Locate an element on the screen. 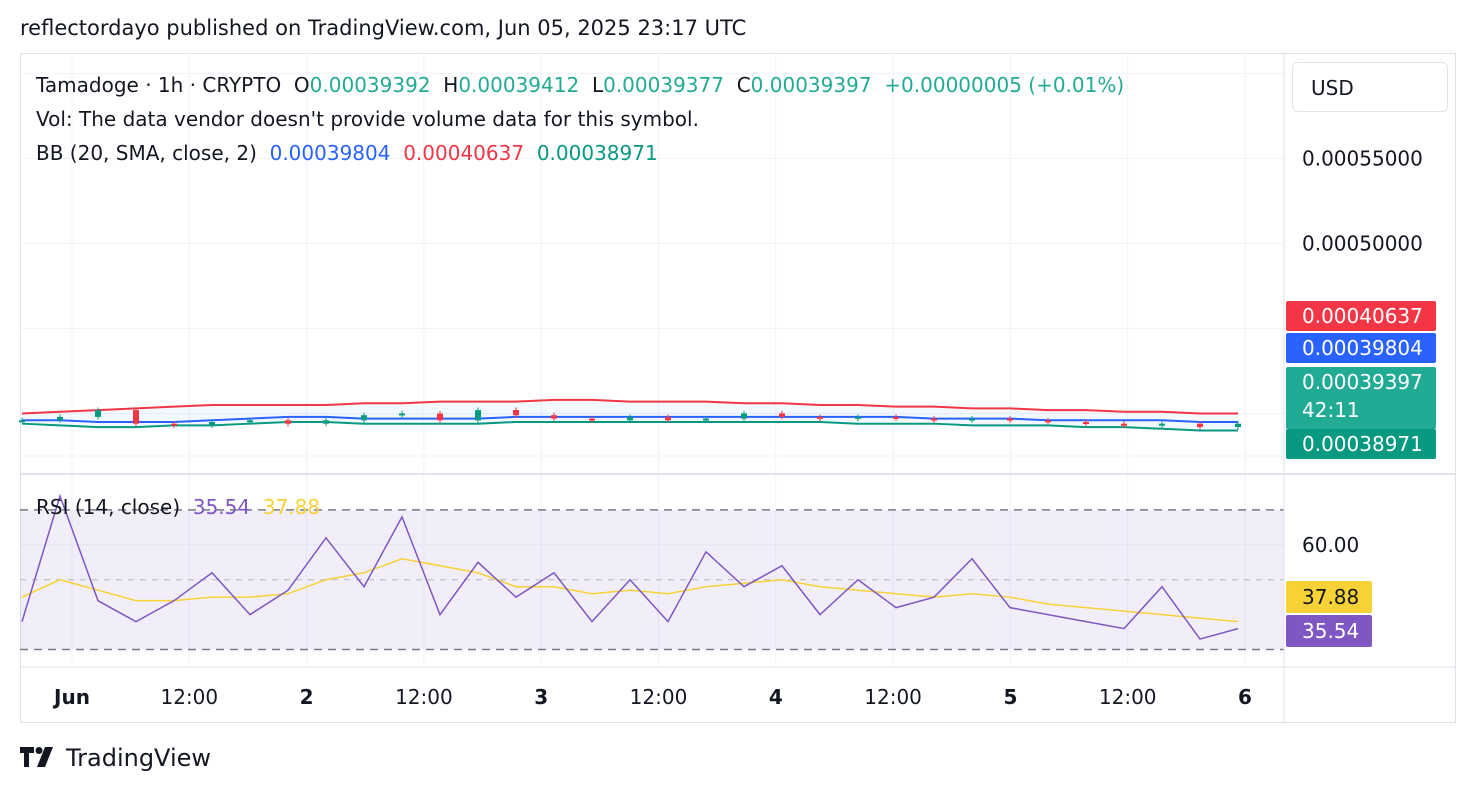 The height and width of the screenshot is (794, 1476). bb-upper-value: 0.00040637 is located at coordinates (464, 153).